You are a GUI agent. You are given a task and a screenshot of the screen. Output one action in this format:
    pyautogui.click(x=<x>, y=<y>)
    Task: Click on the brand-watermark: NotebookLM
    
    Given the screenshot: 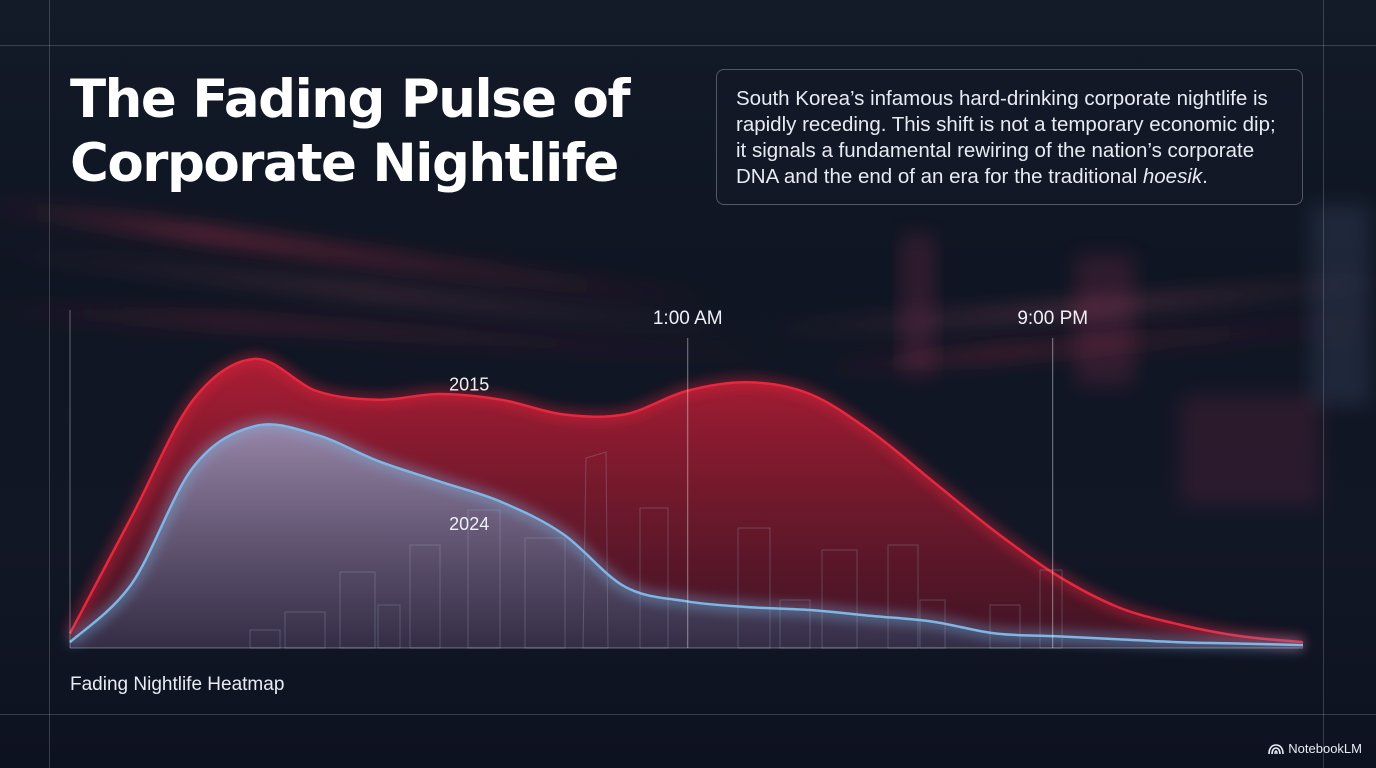 What is the action you would take?
    pyautogui.click(x=1315, y=748)
    